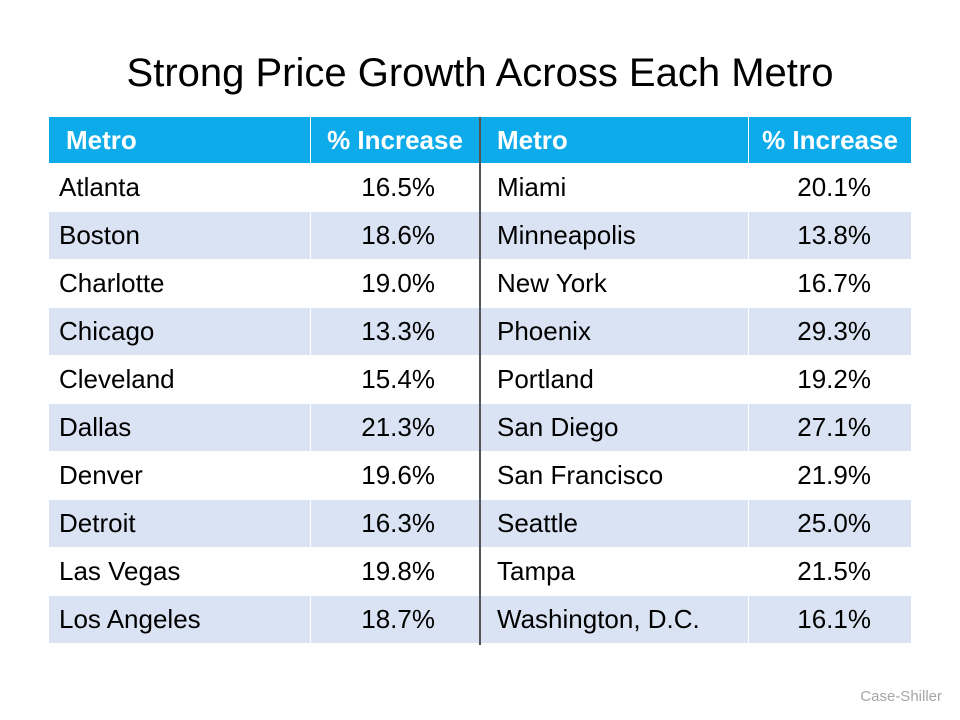 This screenshot has width=960, height=720. I want to click on metro-cell: San Francisco, so click(614, 476).